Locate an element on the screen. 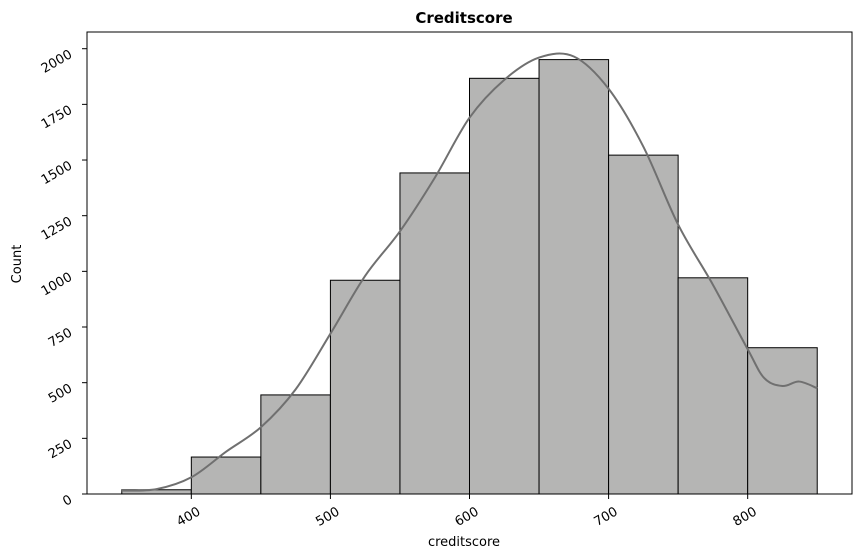  x-tick-label: 400 is located at coordinates (188, 516).